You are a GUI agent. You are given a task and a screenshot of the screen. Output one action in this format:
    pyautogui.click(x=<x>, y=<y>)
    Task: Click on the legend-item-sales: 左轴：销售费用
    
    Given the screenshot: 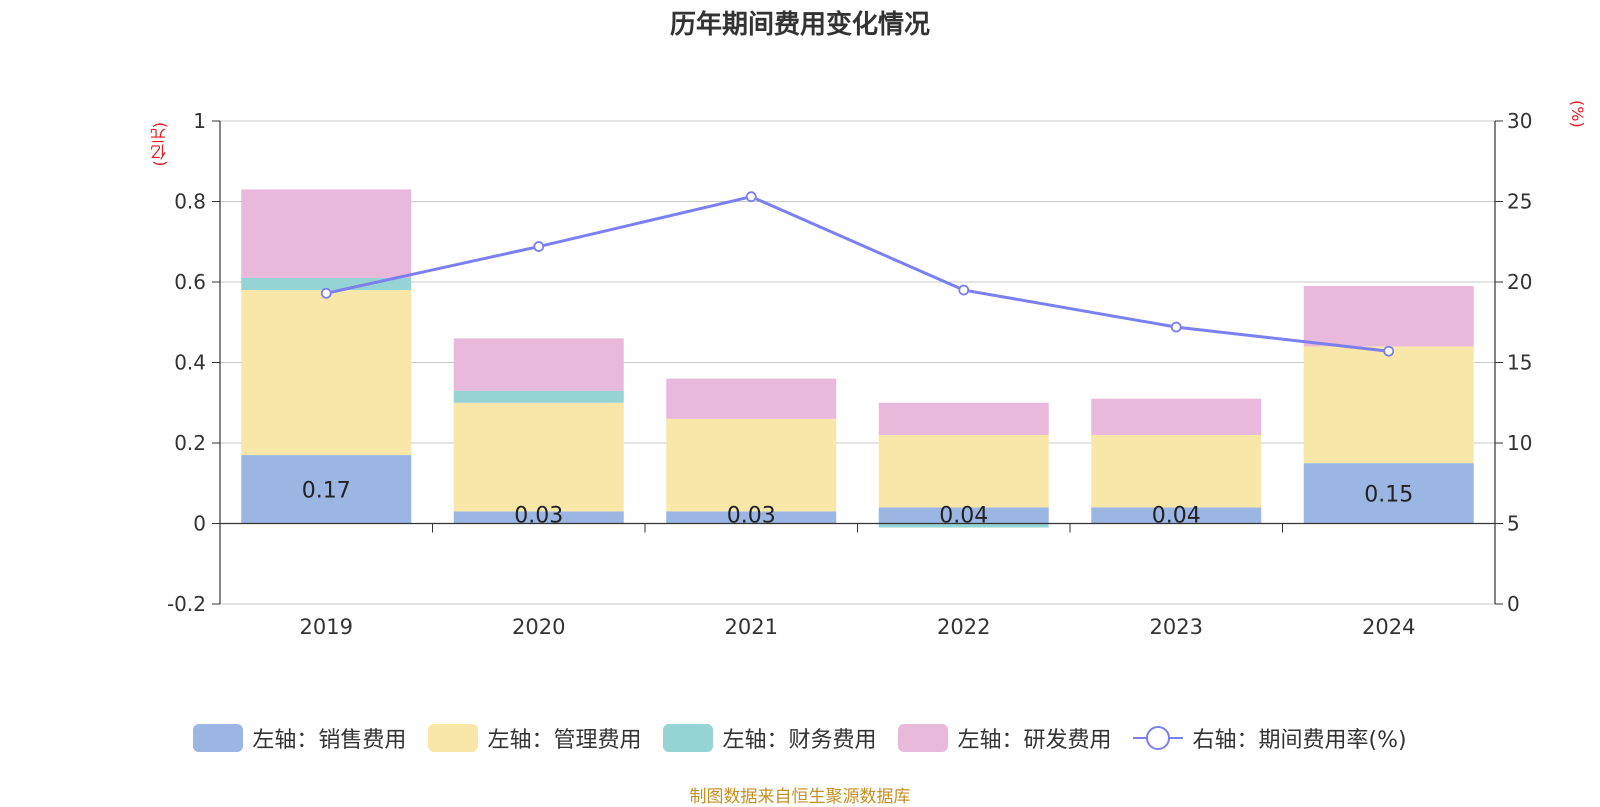 What is the action you would take?
    pyautogui.click(x=299, y=738)
    